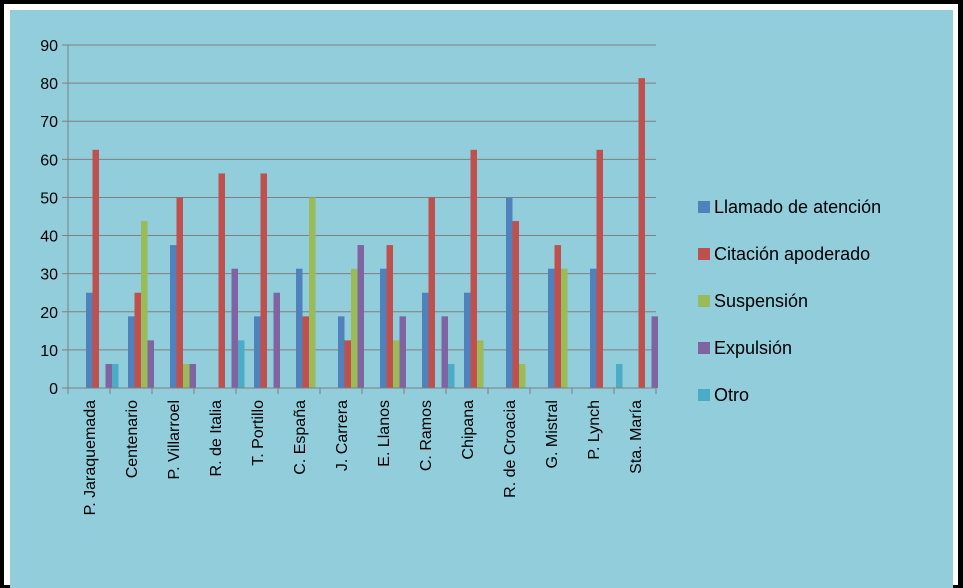  What do you see at coordinates (49, 84) in the screenshot?
I see `y-tick-label: 80` at bounding box center [49, 84].